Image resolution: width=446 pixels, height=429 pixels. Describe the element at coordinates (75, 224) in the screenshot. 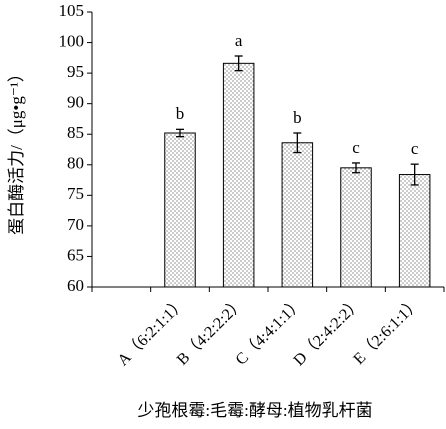

I see `y-tick-label: 70` at that location.